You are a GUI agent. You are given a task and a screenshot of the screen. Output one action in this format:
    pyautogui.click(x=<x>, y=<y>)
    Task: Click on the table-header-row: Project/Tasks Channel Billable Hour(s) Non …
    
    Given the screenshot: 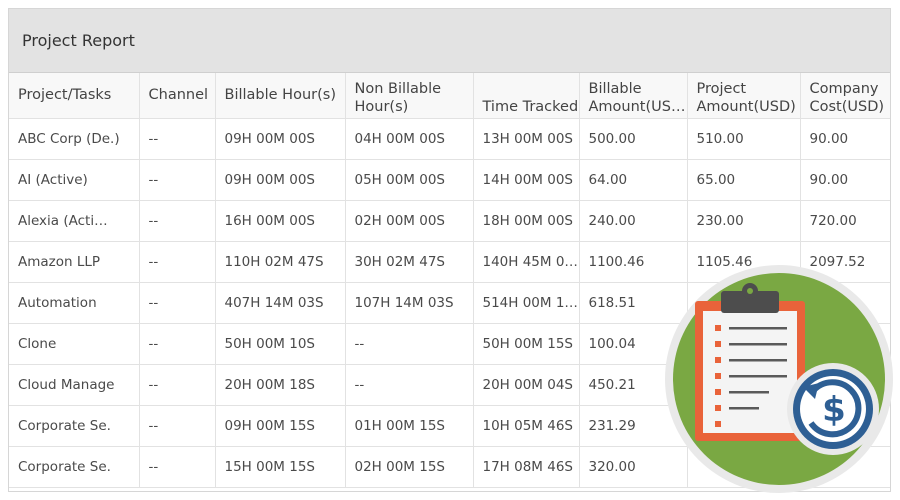 What is the action you would take?
    pyautogui.click(x=449, y=96)
    